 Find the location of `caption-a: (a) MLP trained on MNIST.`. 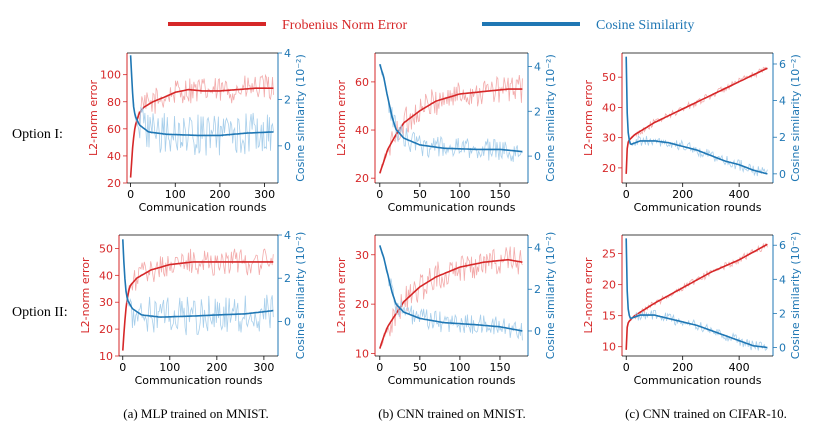

caption-a: (a) MLP trained on MNIST. is located at coordinates (196, 413).